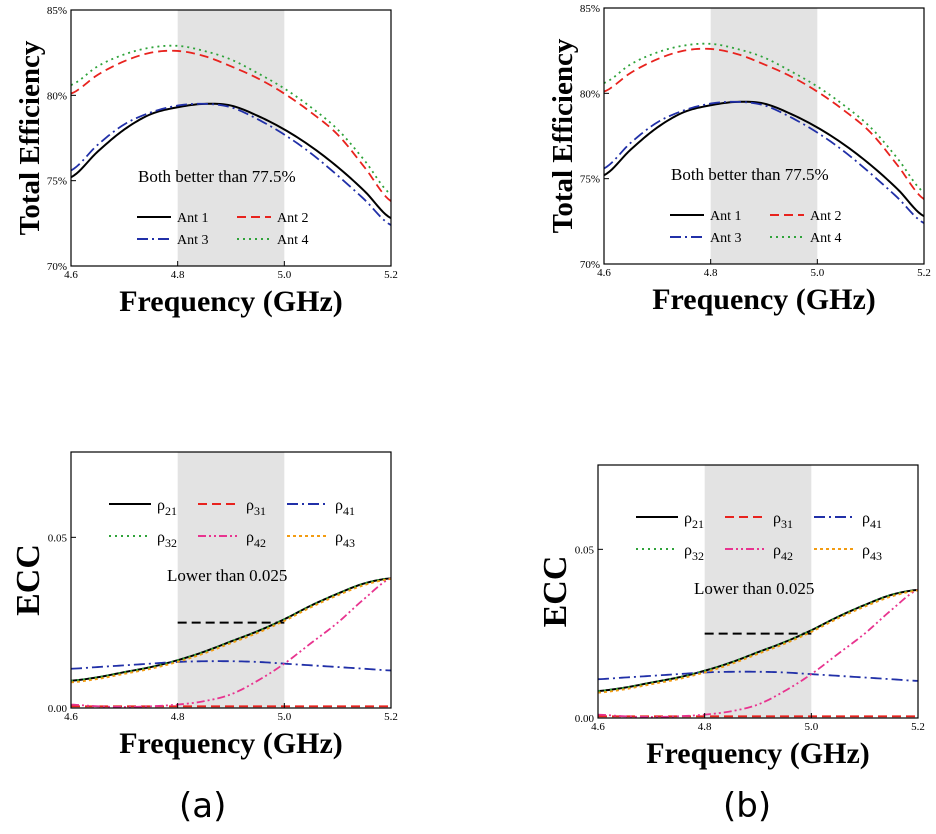  Describe the element at coordinates (747, 806) in the screenshot. I see `panel-label-b: (b)` at that location.